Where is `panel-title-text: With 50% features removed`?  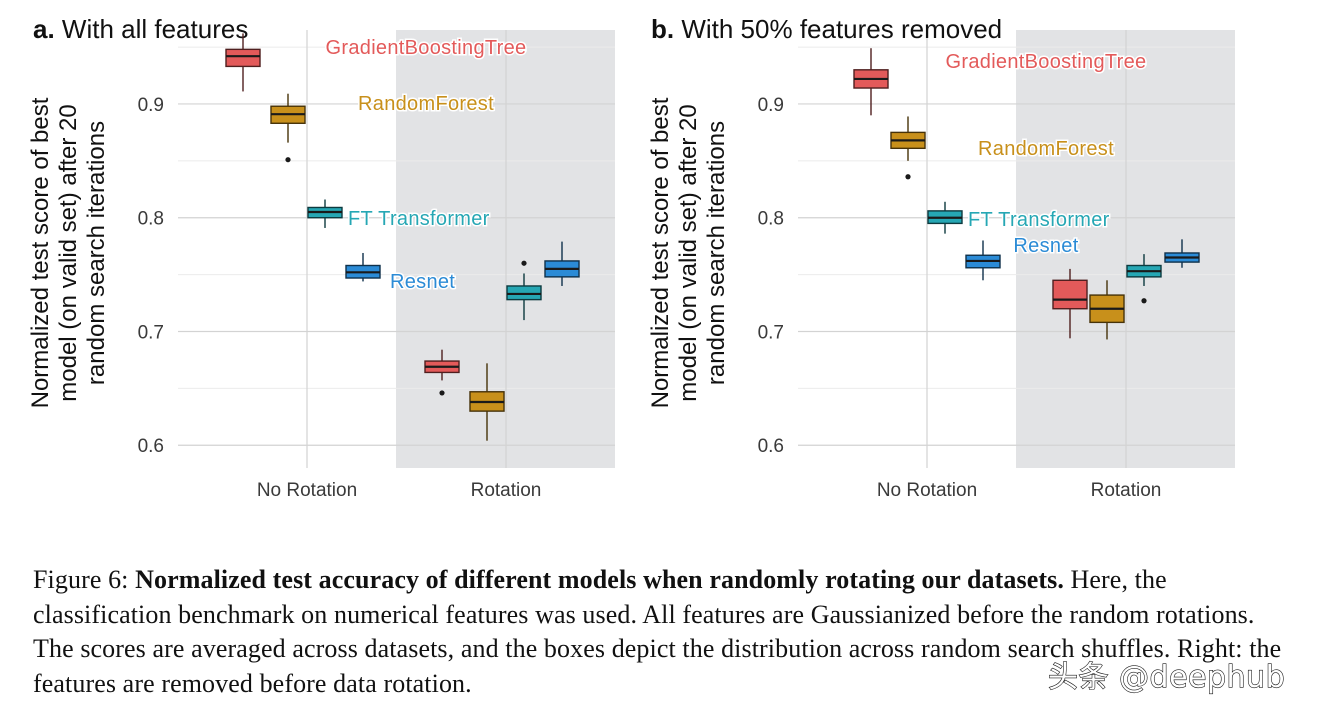
panel-title-text: With 50% features removed is located at coordinates (838, 29).